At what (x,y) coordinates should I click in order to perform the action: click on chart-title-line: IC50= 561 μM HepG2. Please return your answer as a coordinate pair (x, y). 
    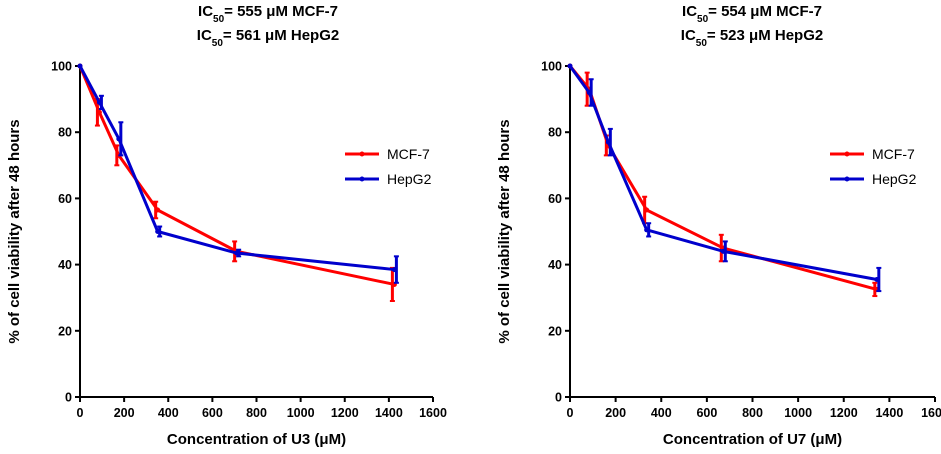
    Looking at the image, I should click on (268, 38).